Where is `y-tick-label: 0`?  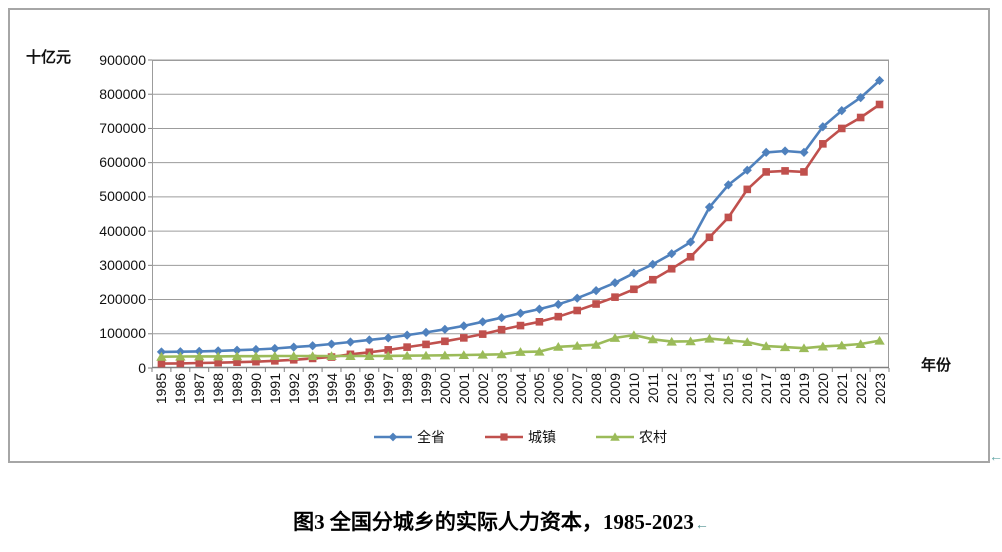 y-tick-label: 0 is located at coordinates (142, 367).